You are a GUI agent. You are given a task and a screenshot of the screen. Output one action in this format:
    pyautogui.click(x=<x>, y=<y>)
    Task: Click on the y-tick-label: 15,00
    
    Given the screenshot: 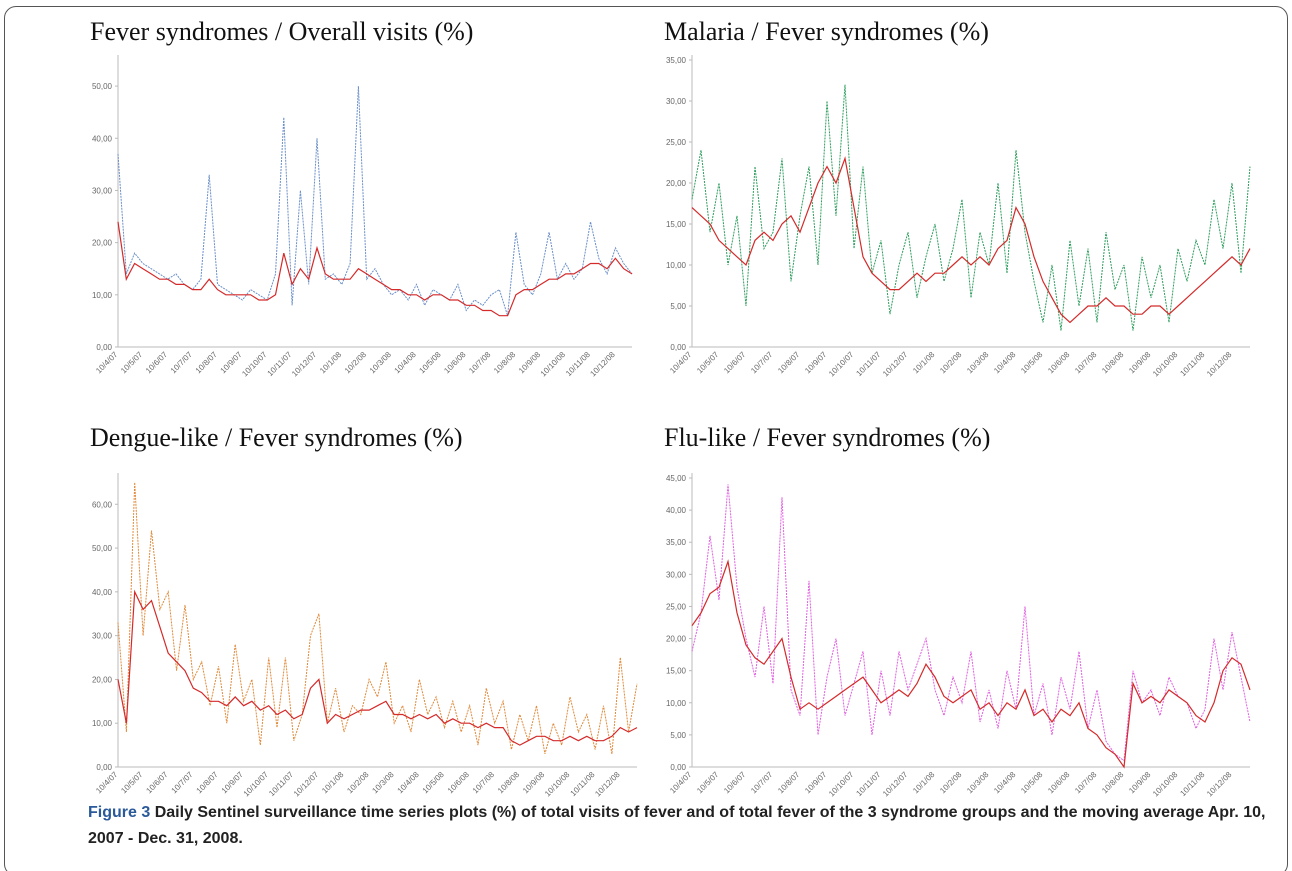 What is the action you would take?
    pyautogui.click(x=676, y=671)
    